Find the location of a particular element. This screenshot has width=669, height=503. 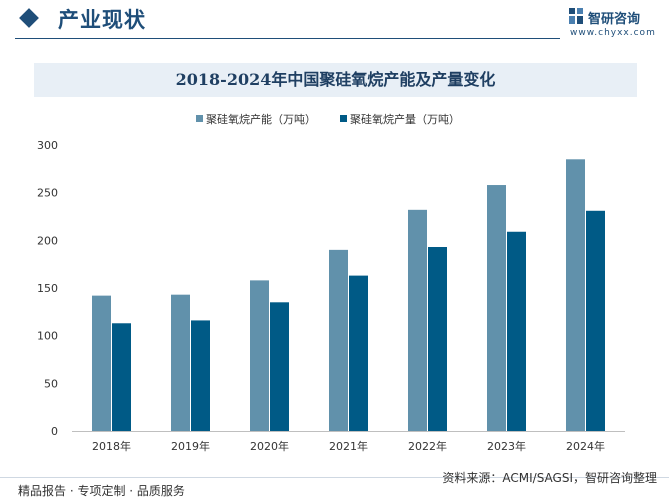

y-tick-label: 200 is located at coordinates (47, 240).